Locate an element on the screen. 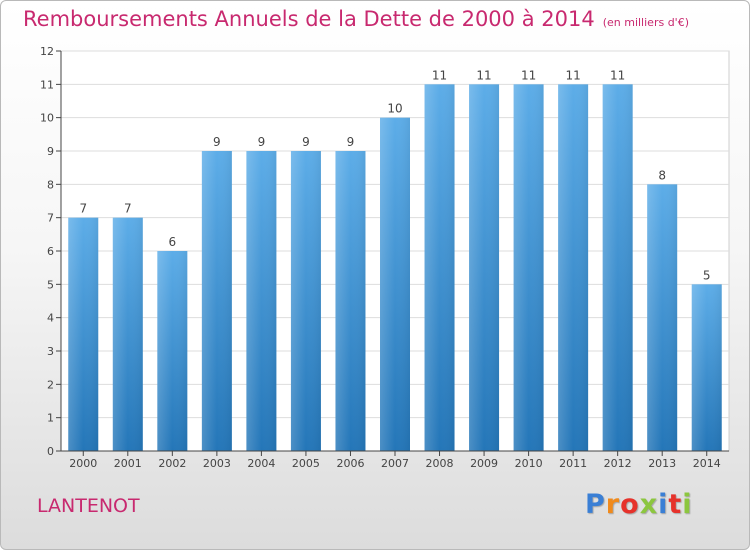  y-tick-label: 10 is located at coordinates (47, 118).